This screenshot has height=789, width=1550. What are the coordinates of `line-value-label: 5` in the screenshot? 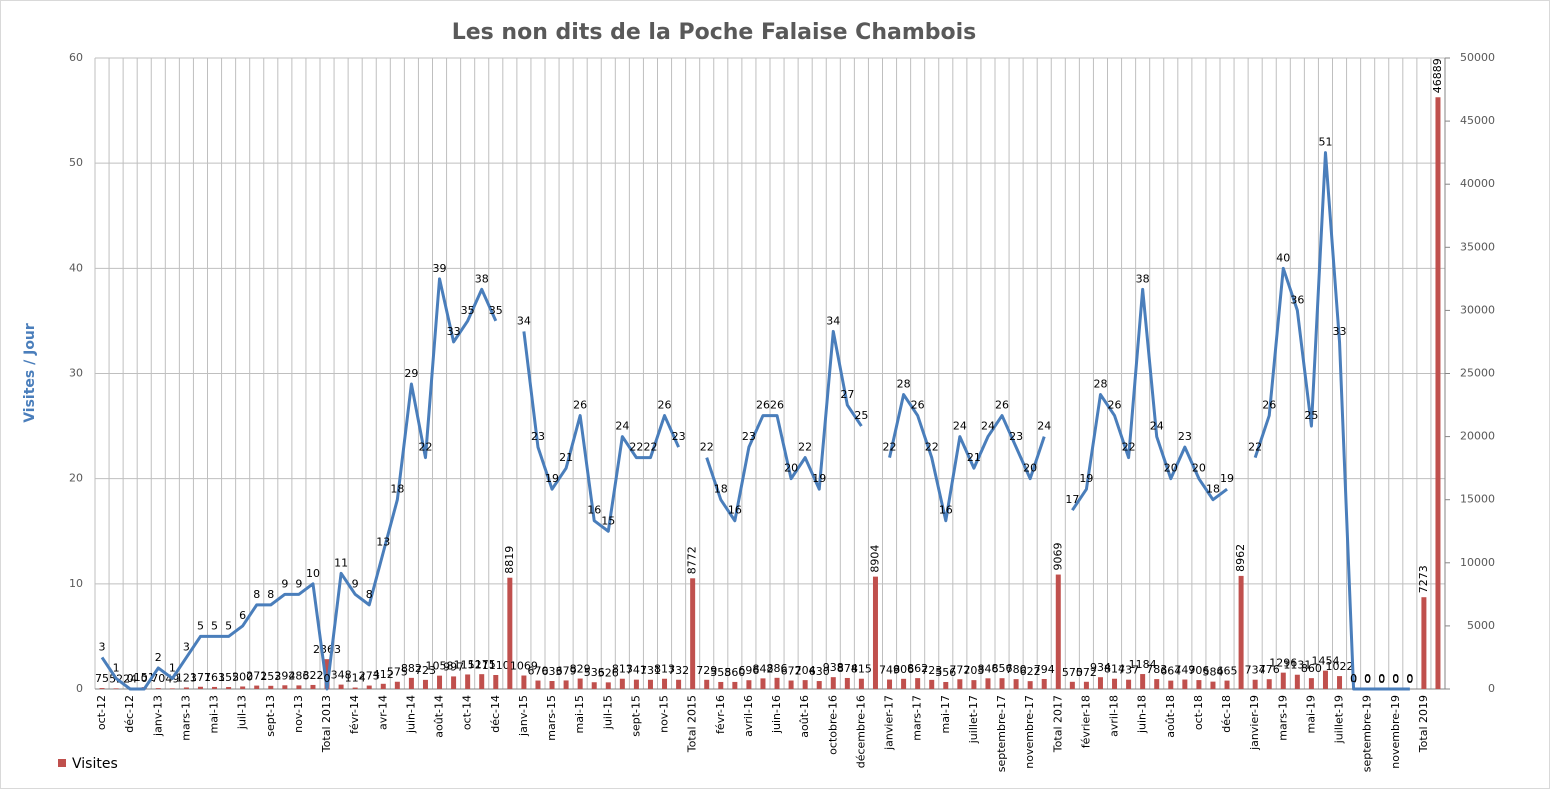 It's located at (200, 625).